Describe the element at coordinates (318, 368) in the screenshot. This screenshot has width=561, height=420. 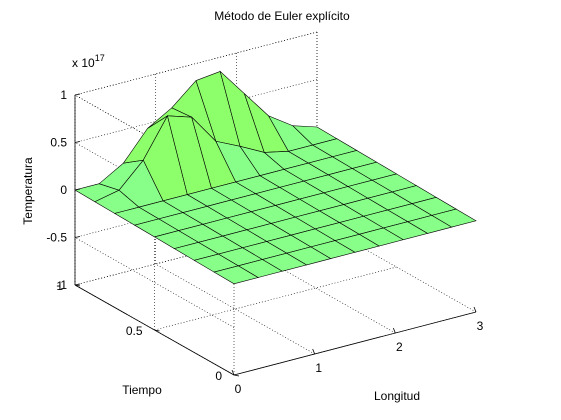
I see `x-tick-label: 1` at that location.